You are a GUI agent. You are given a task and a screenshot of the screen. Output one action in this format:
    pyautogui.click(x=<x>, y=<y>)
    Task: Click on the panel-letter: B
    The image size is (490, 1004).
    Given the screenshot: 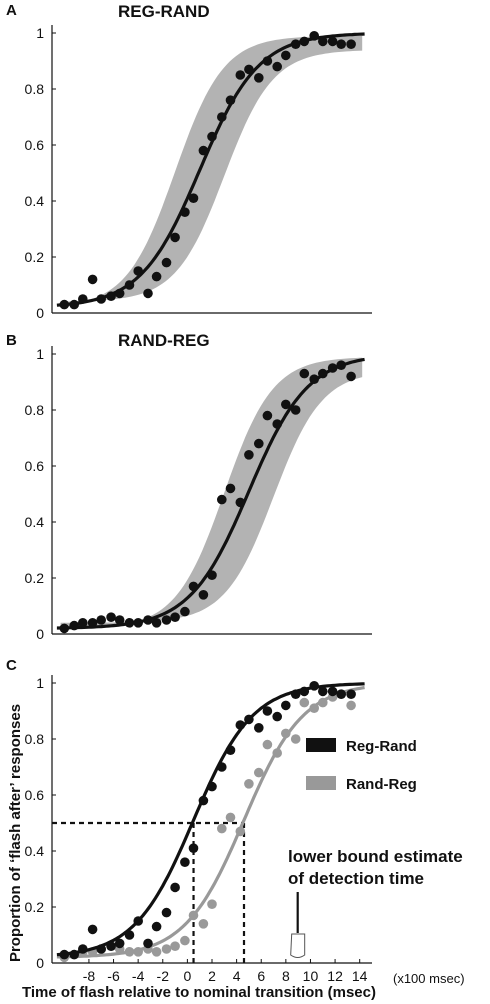 What is the action you would take?
    pyautogui.click(x=11, y=340)
    